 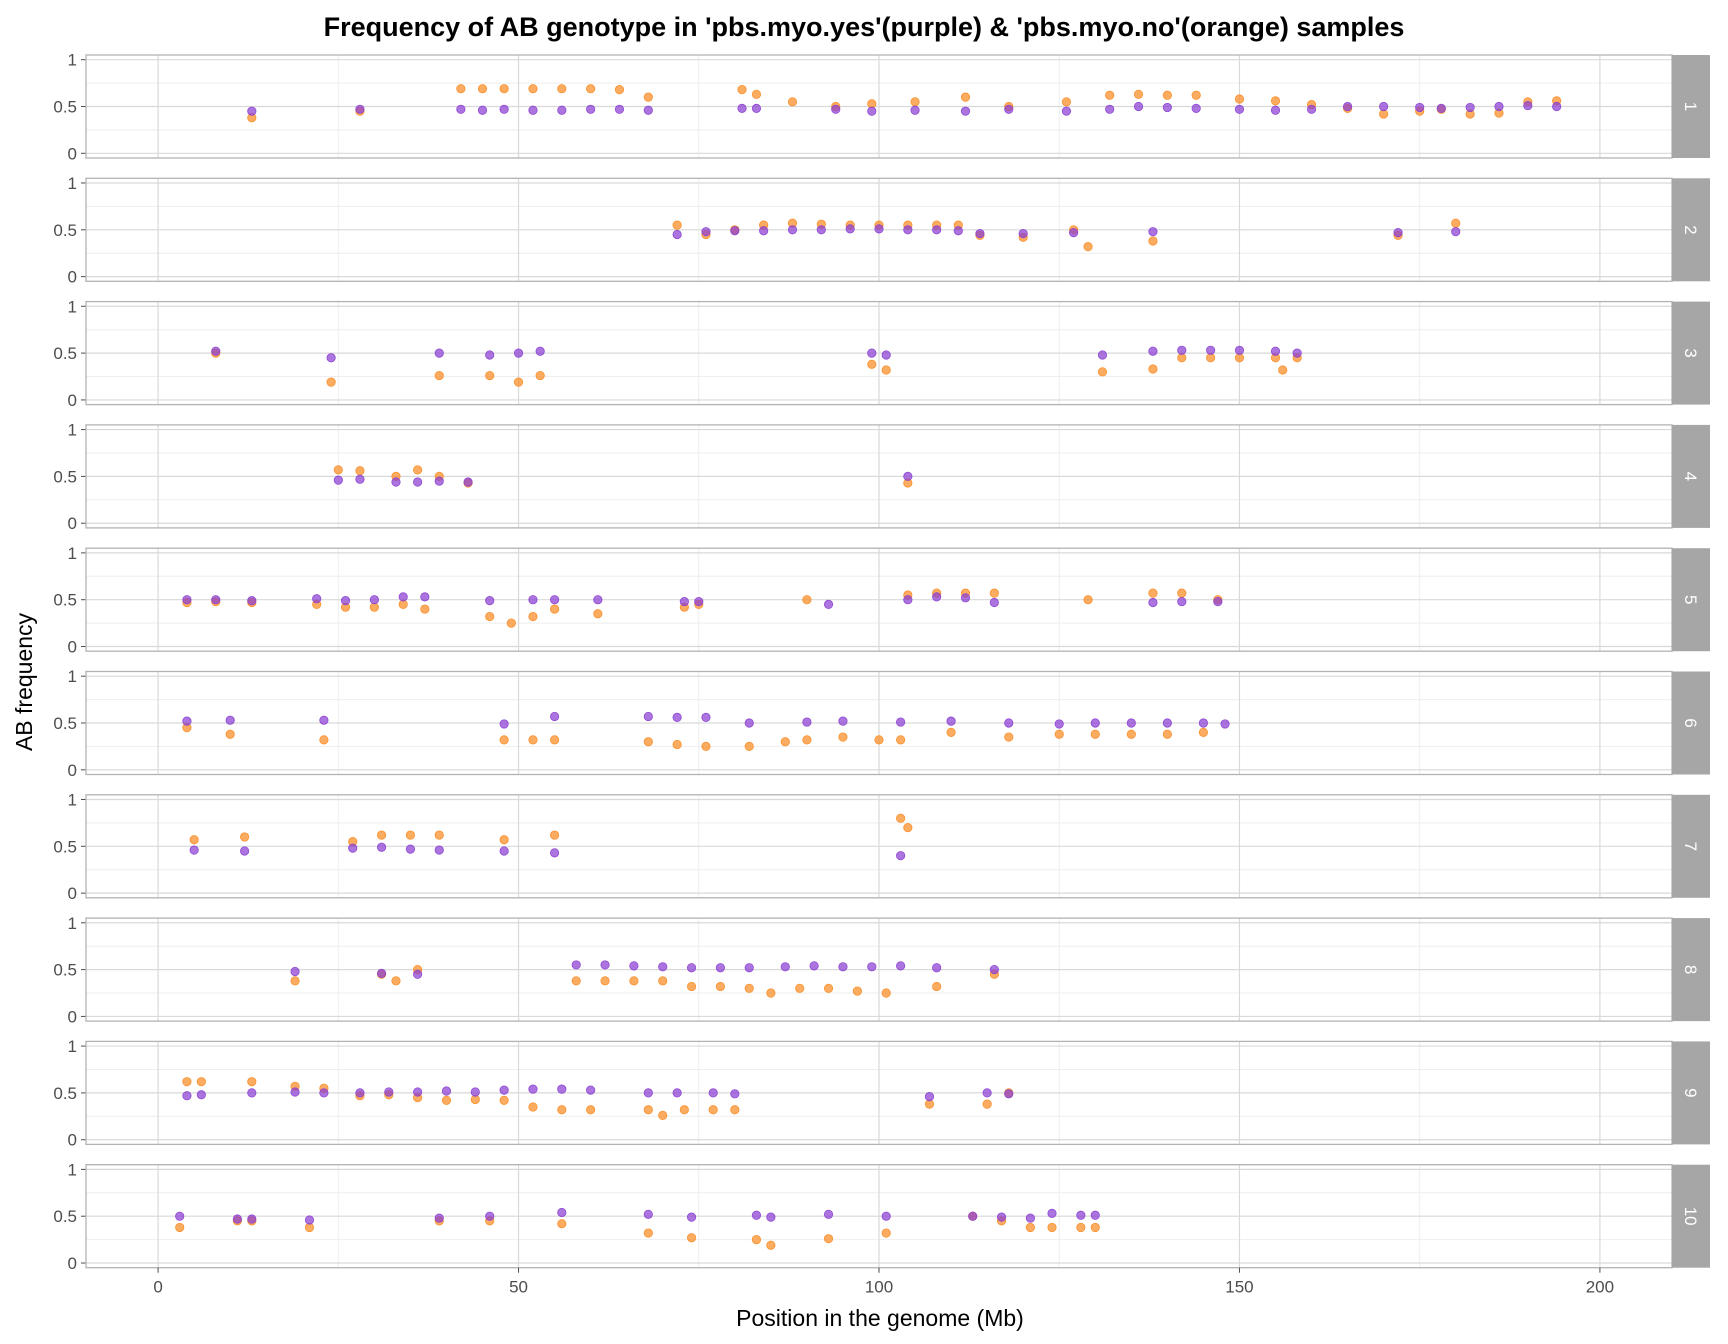 What do you see at coordinates (881, 353) in the screenshot?
I see `facet-panel-3: 0 0.5 1 3` at bounding box center [881, 353].